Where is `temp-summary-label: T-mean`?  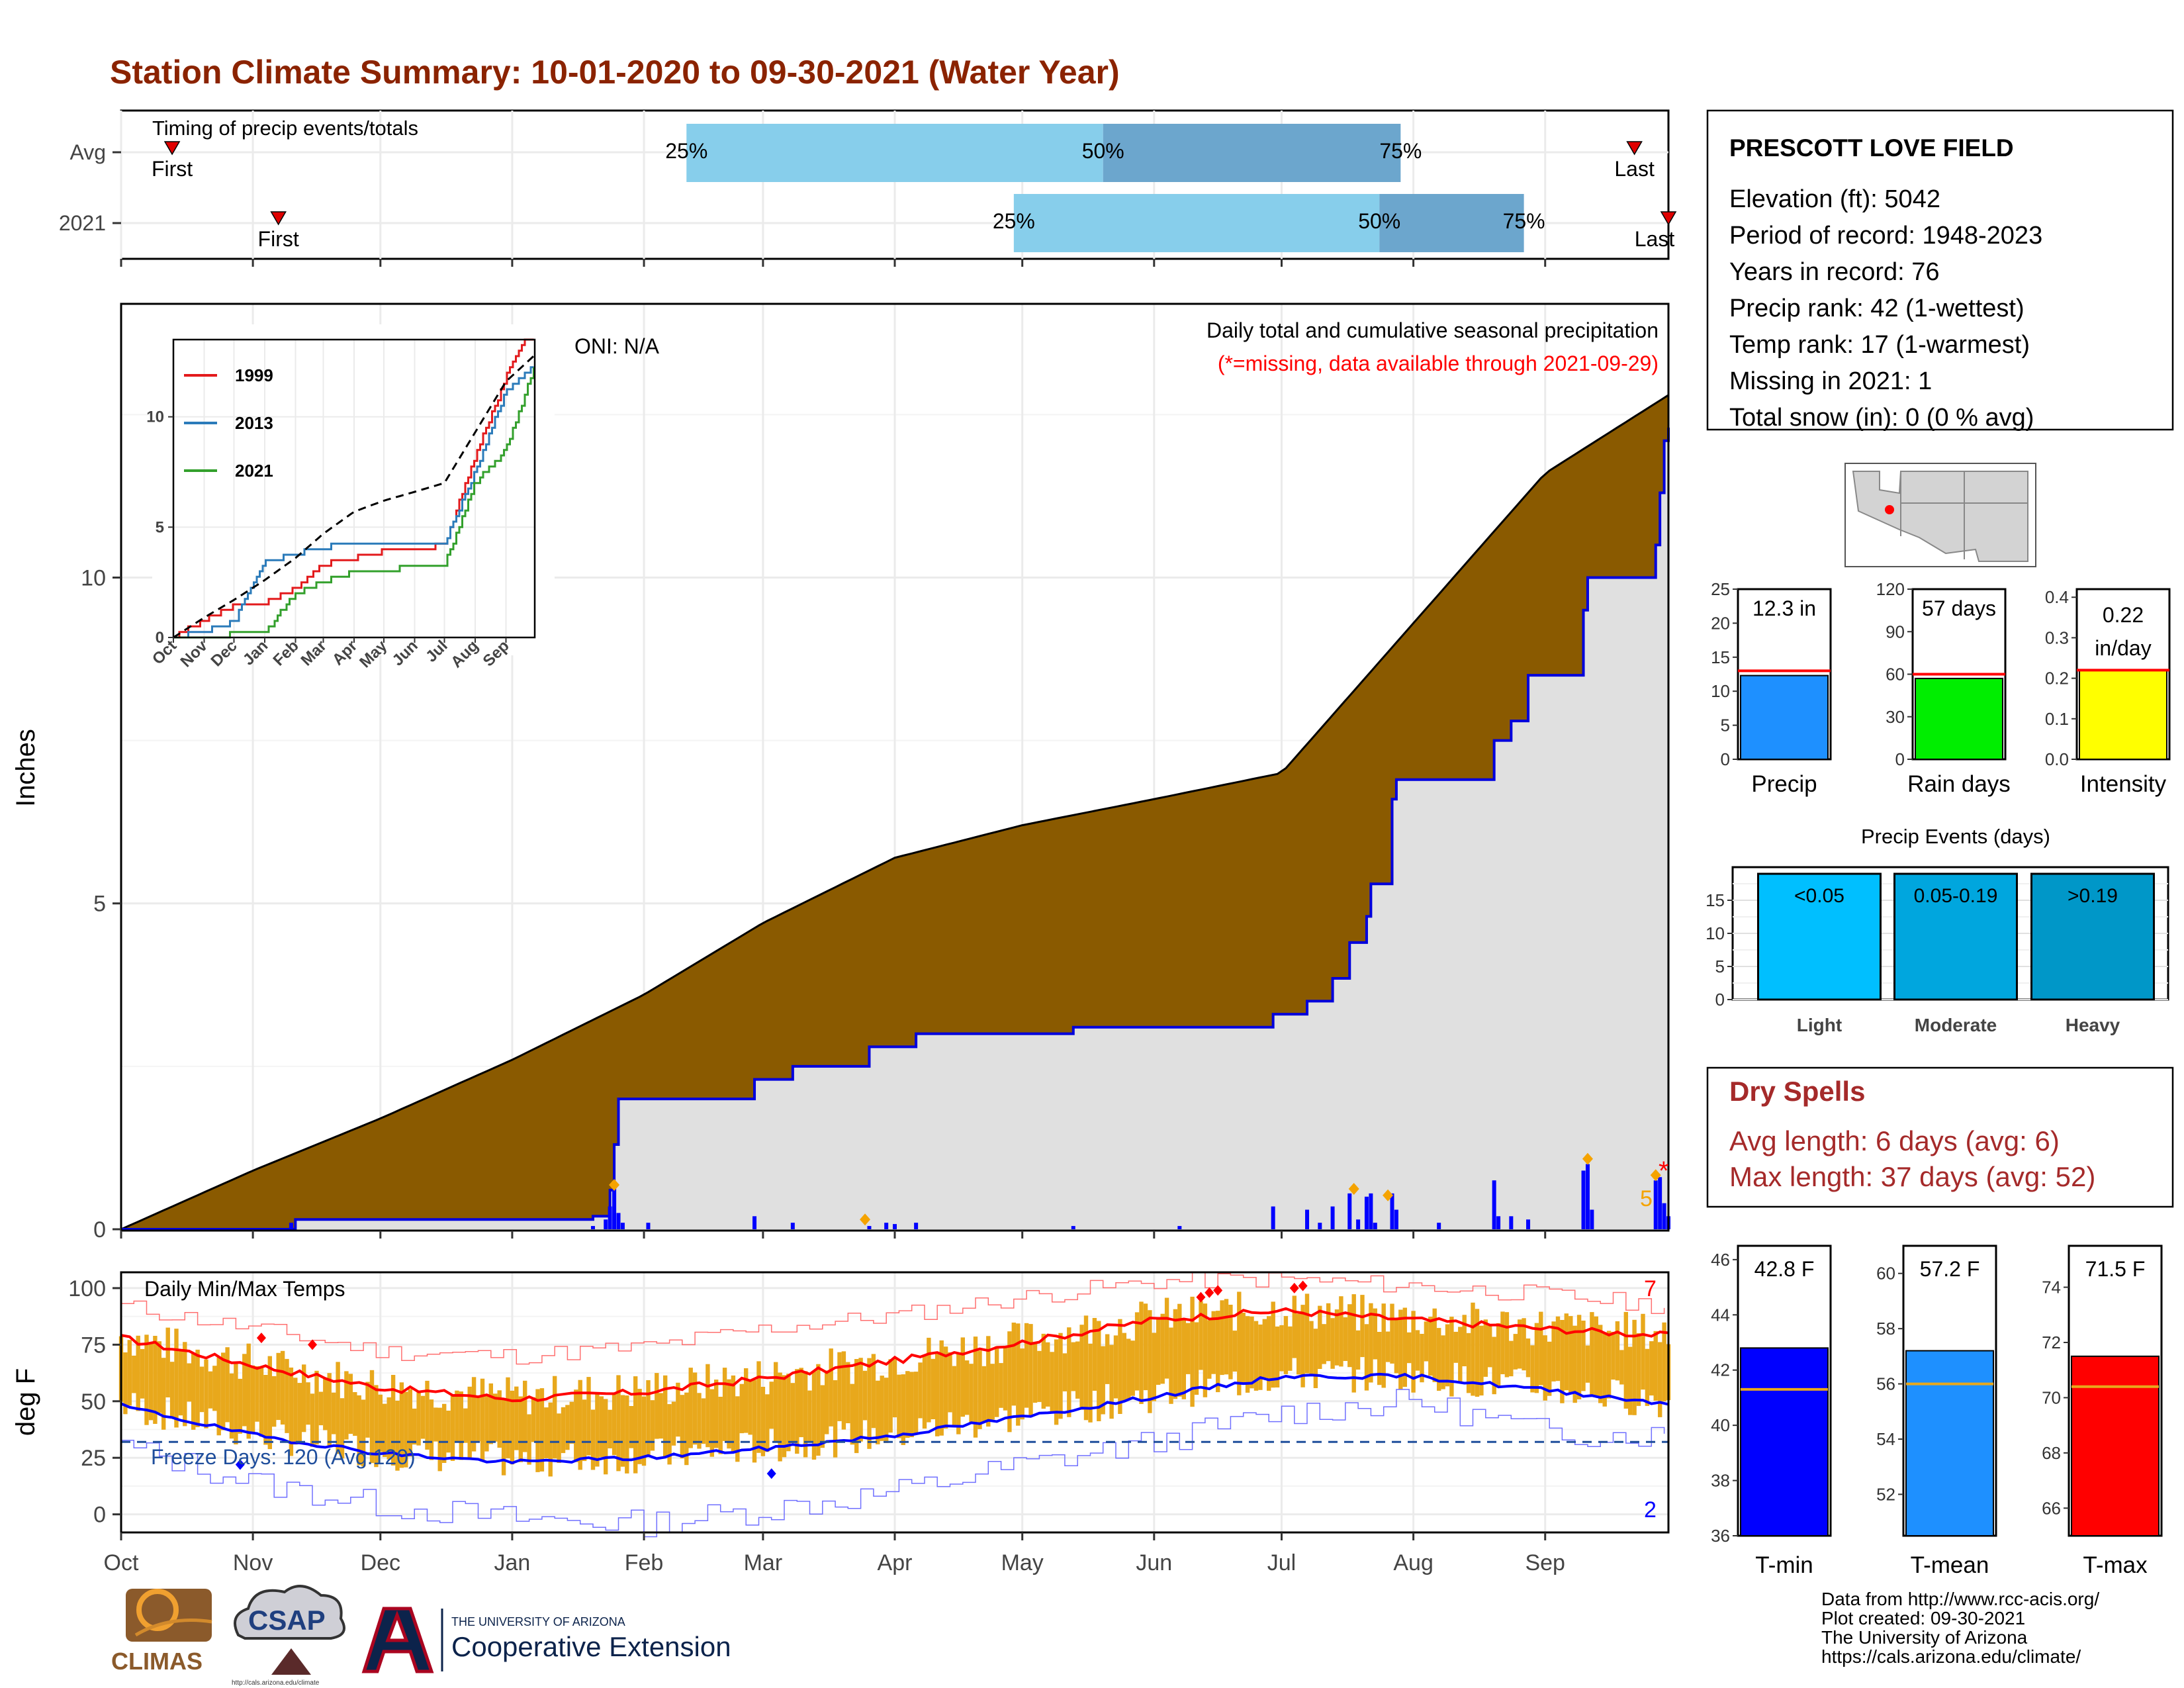 temp-summary-label: T-mean is located at coordinates (1950, 1565).